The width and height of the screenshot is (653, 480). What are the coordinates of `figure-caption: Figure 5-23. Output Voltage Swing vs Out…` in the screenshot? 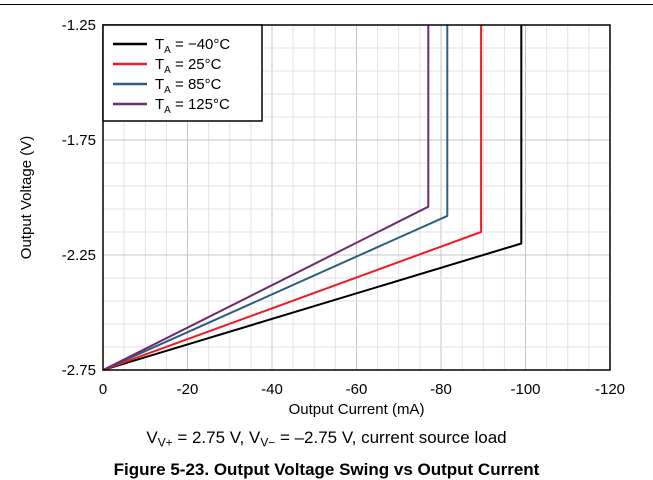 It's located at (326, 470).